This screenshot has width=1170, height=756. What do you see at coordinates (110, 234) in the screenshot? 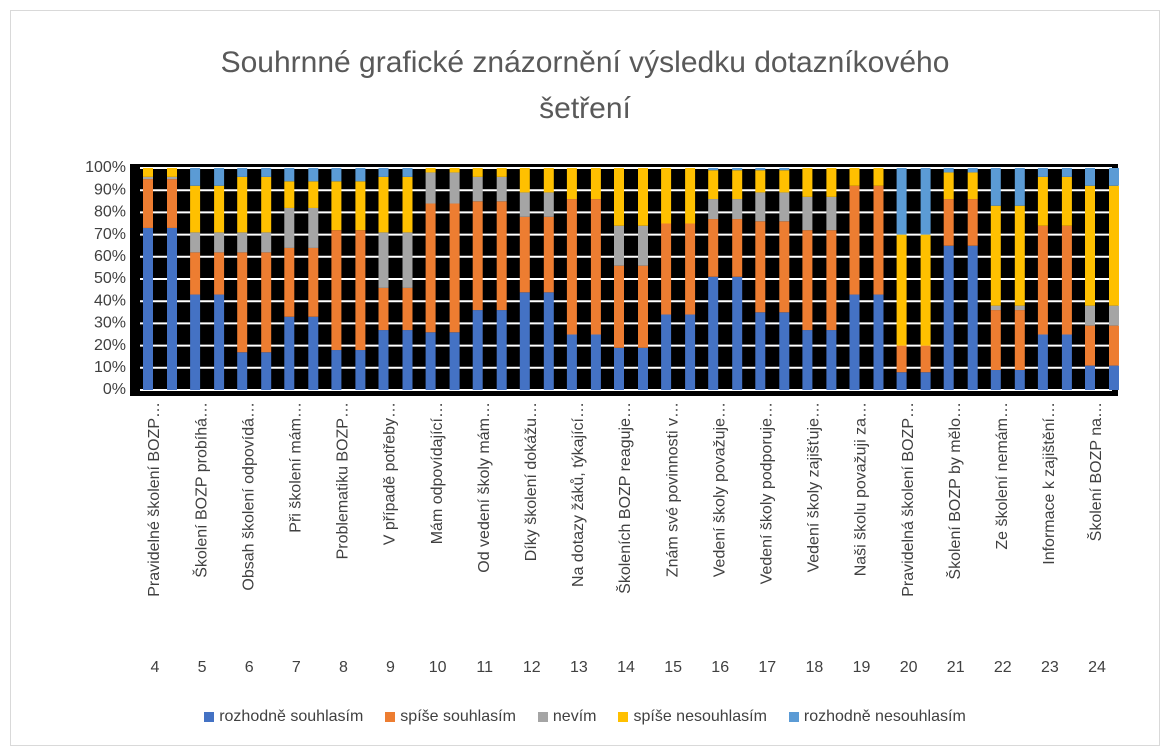
I see `y-tick-label: 70%` at bounding box center [110, 234].